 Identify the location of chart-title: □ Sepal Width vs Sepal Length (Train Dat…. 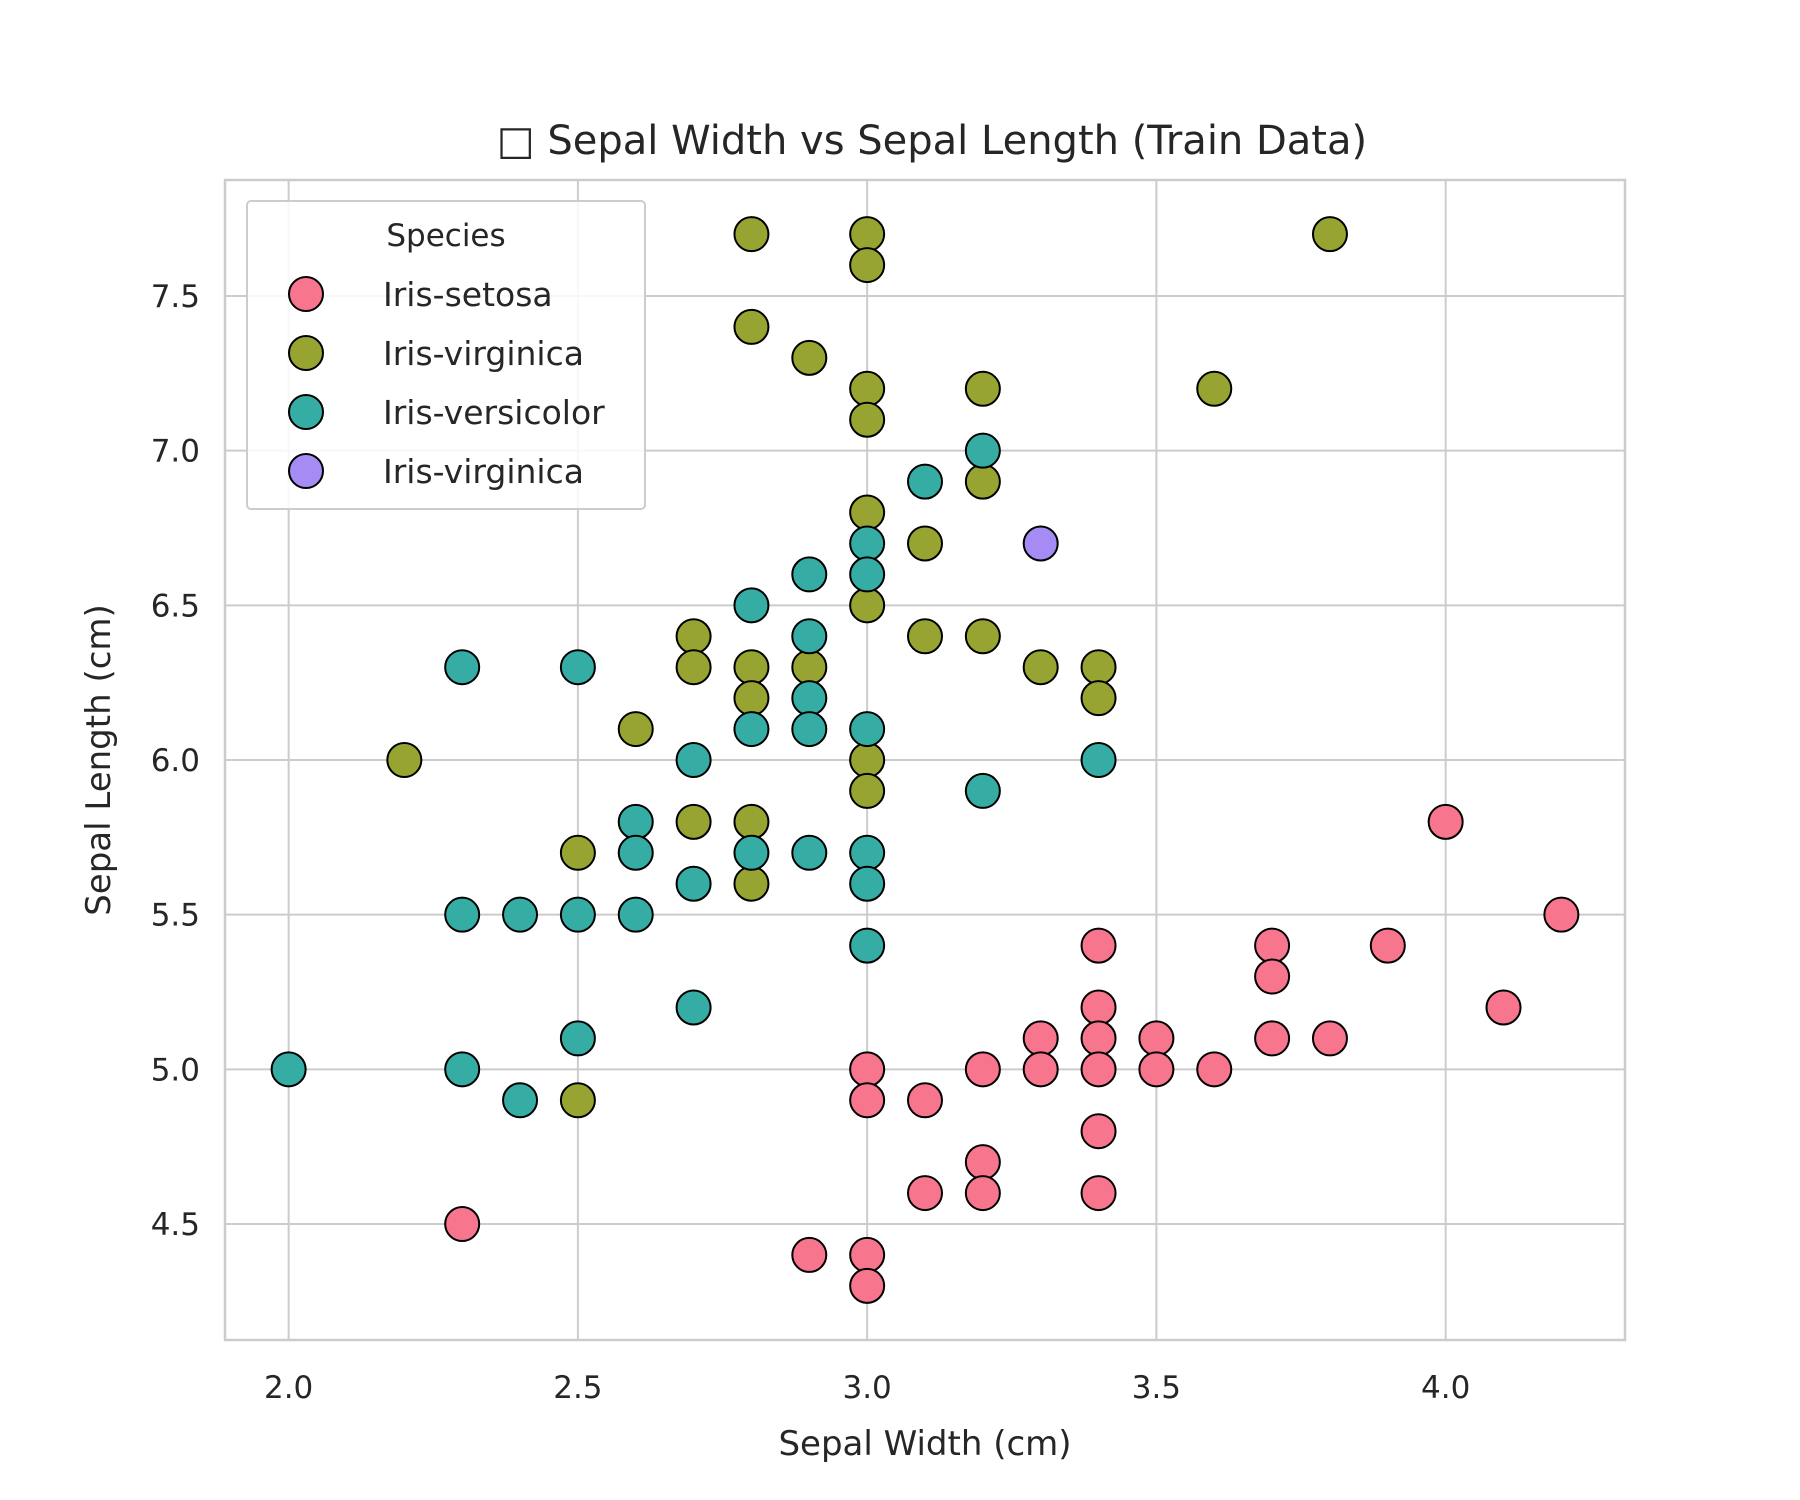
(932, 141).